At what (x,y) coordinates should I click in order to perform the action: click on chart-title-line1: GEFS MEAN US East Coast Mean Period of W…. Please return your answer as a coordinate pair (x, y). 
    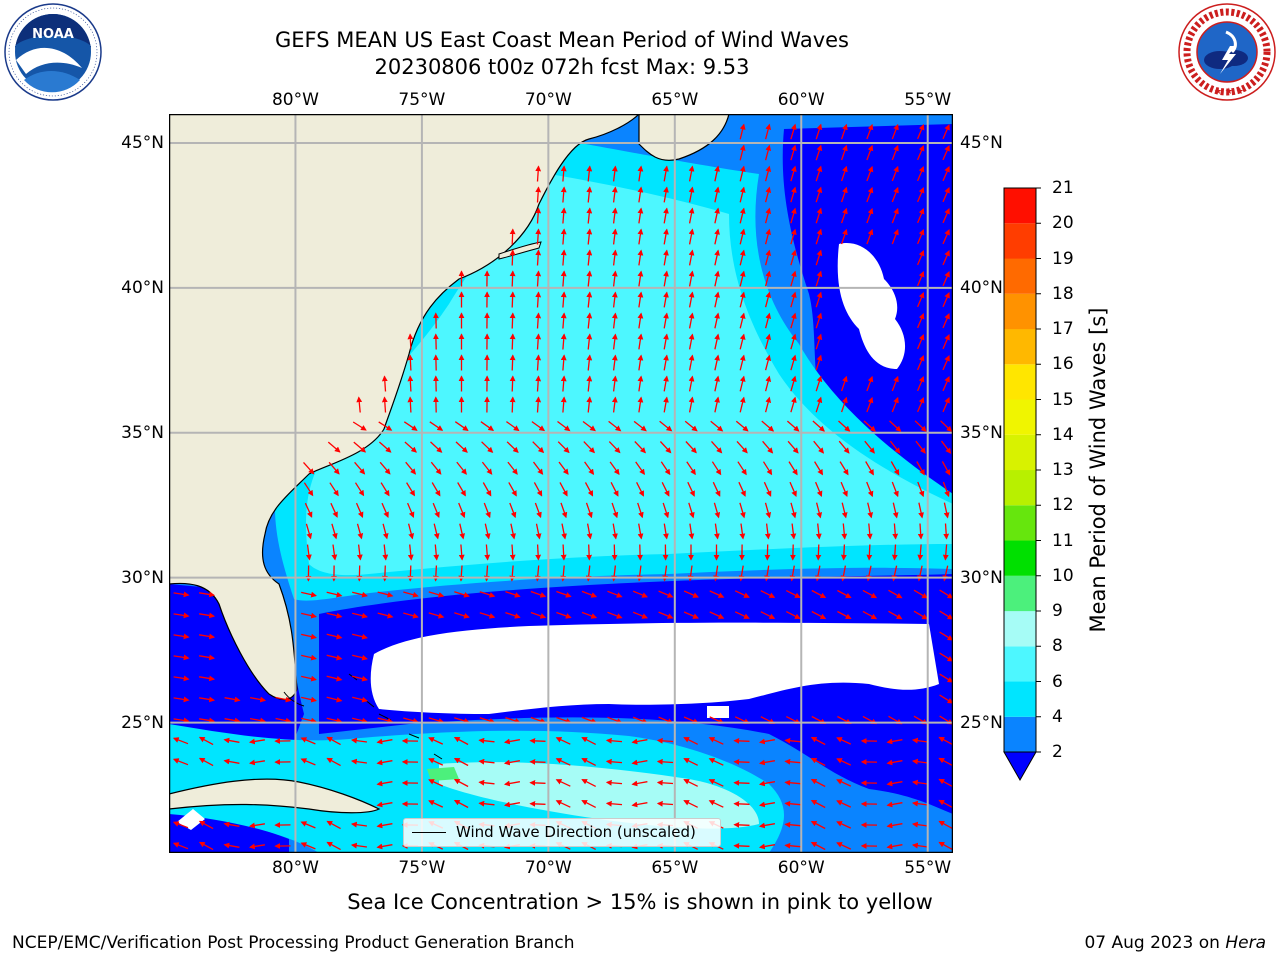
    Looking at the image, I should click on (562, 40).